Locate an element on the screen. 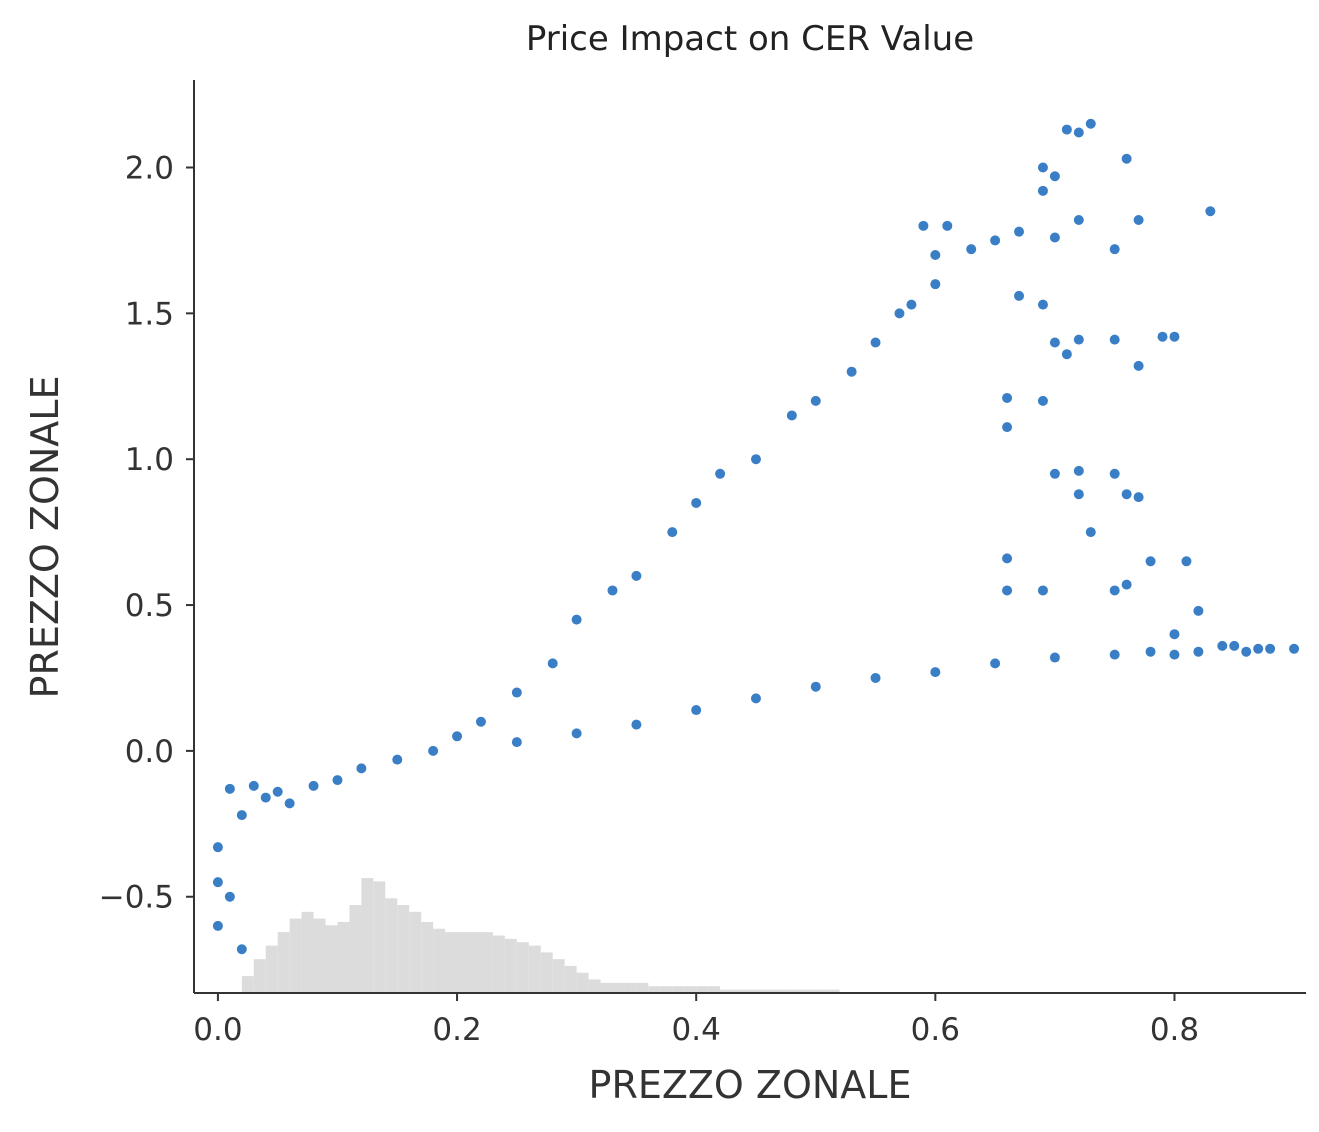 This screenshot has height=1132, width=1319. x-tick-label: 0.0 is located at coordinates (217, 1030).